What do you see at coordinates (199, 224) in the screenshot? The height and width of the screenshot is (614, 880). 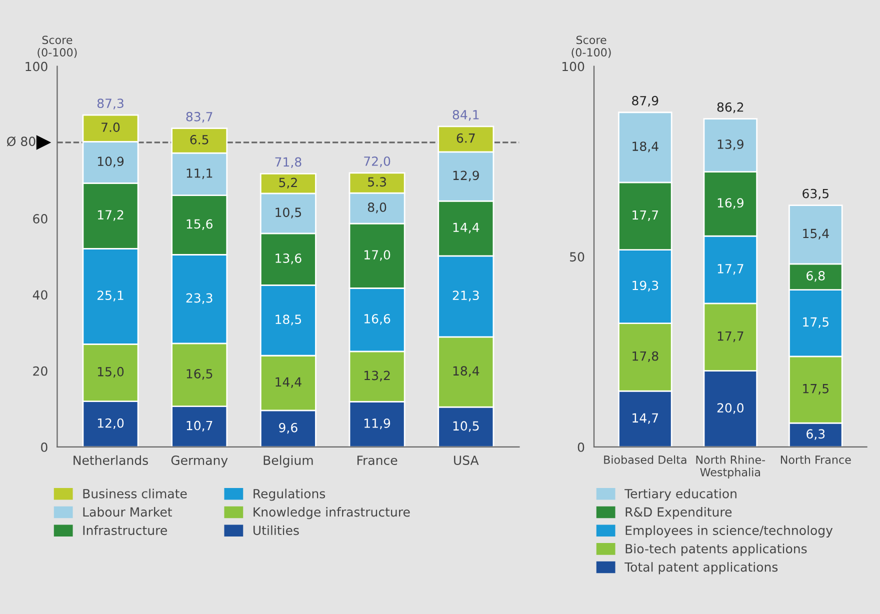 I see `data-label: 15,6` at bounding box center [199, 224].